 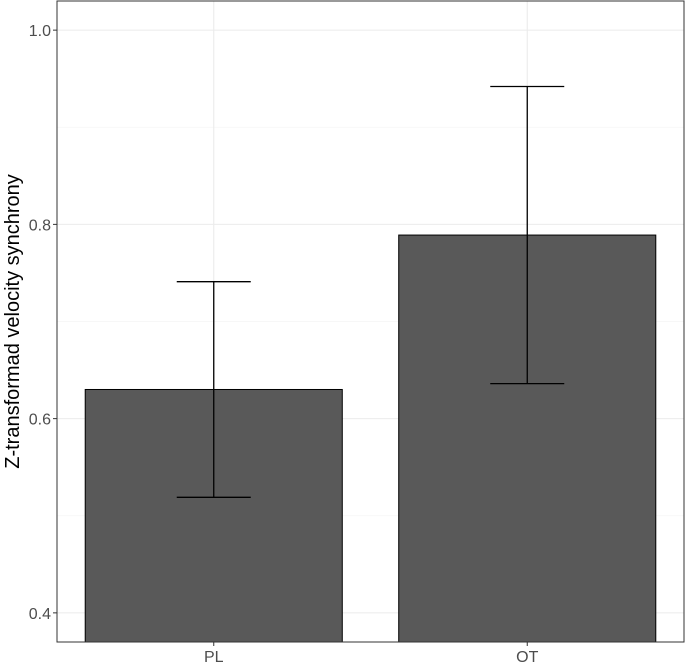 I want to click on error-bar-pl, so click(x=213, y=389).